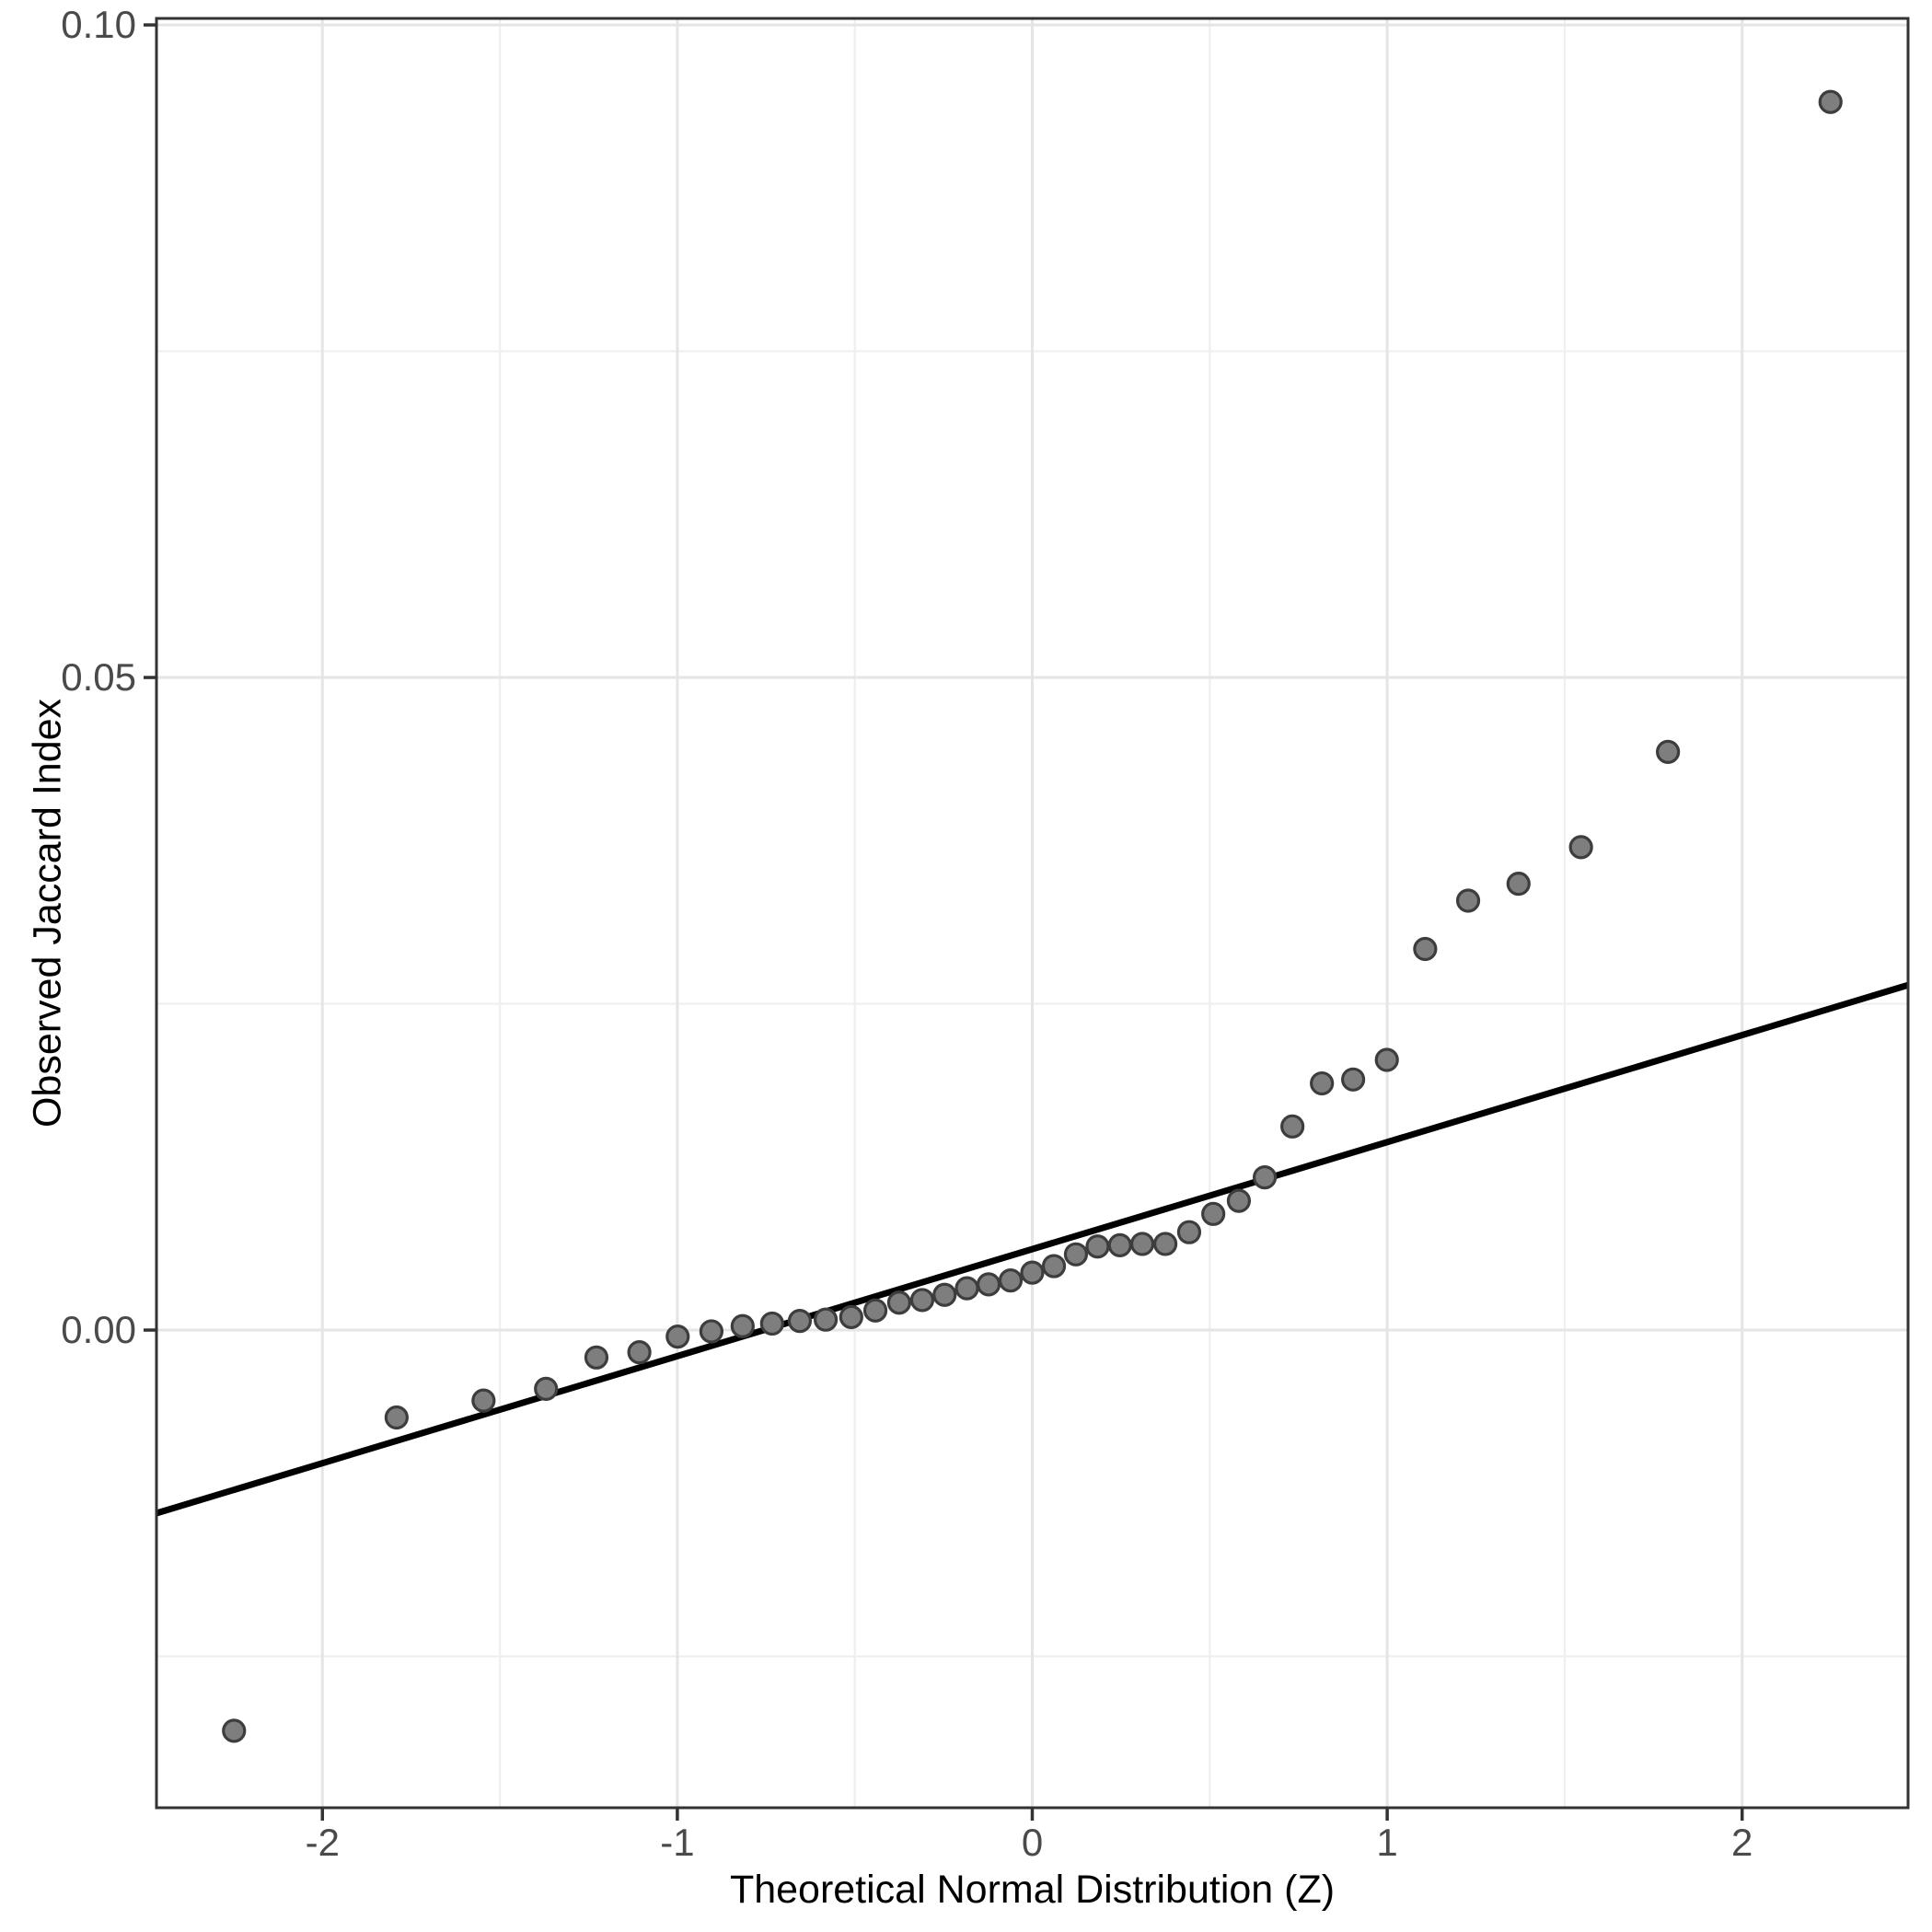 The width and height of the screenshot is (1932, 1932). What do you see at coordinates (99, 1329) in the screenshot?
I see `y-tick-label: 0.00` at bounding box center [99, 1329].